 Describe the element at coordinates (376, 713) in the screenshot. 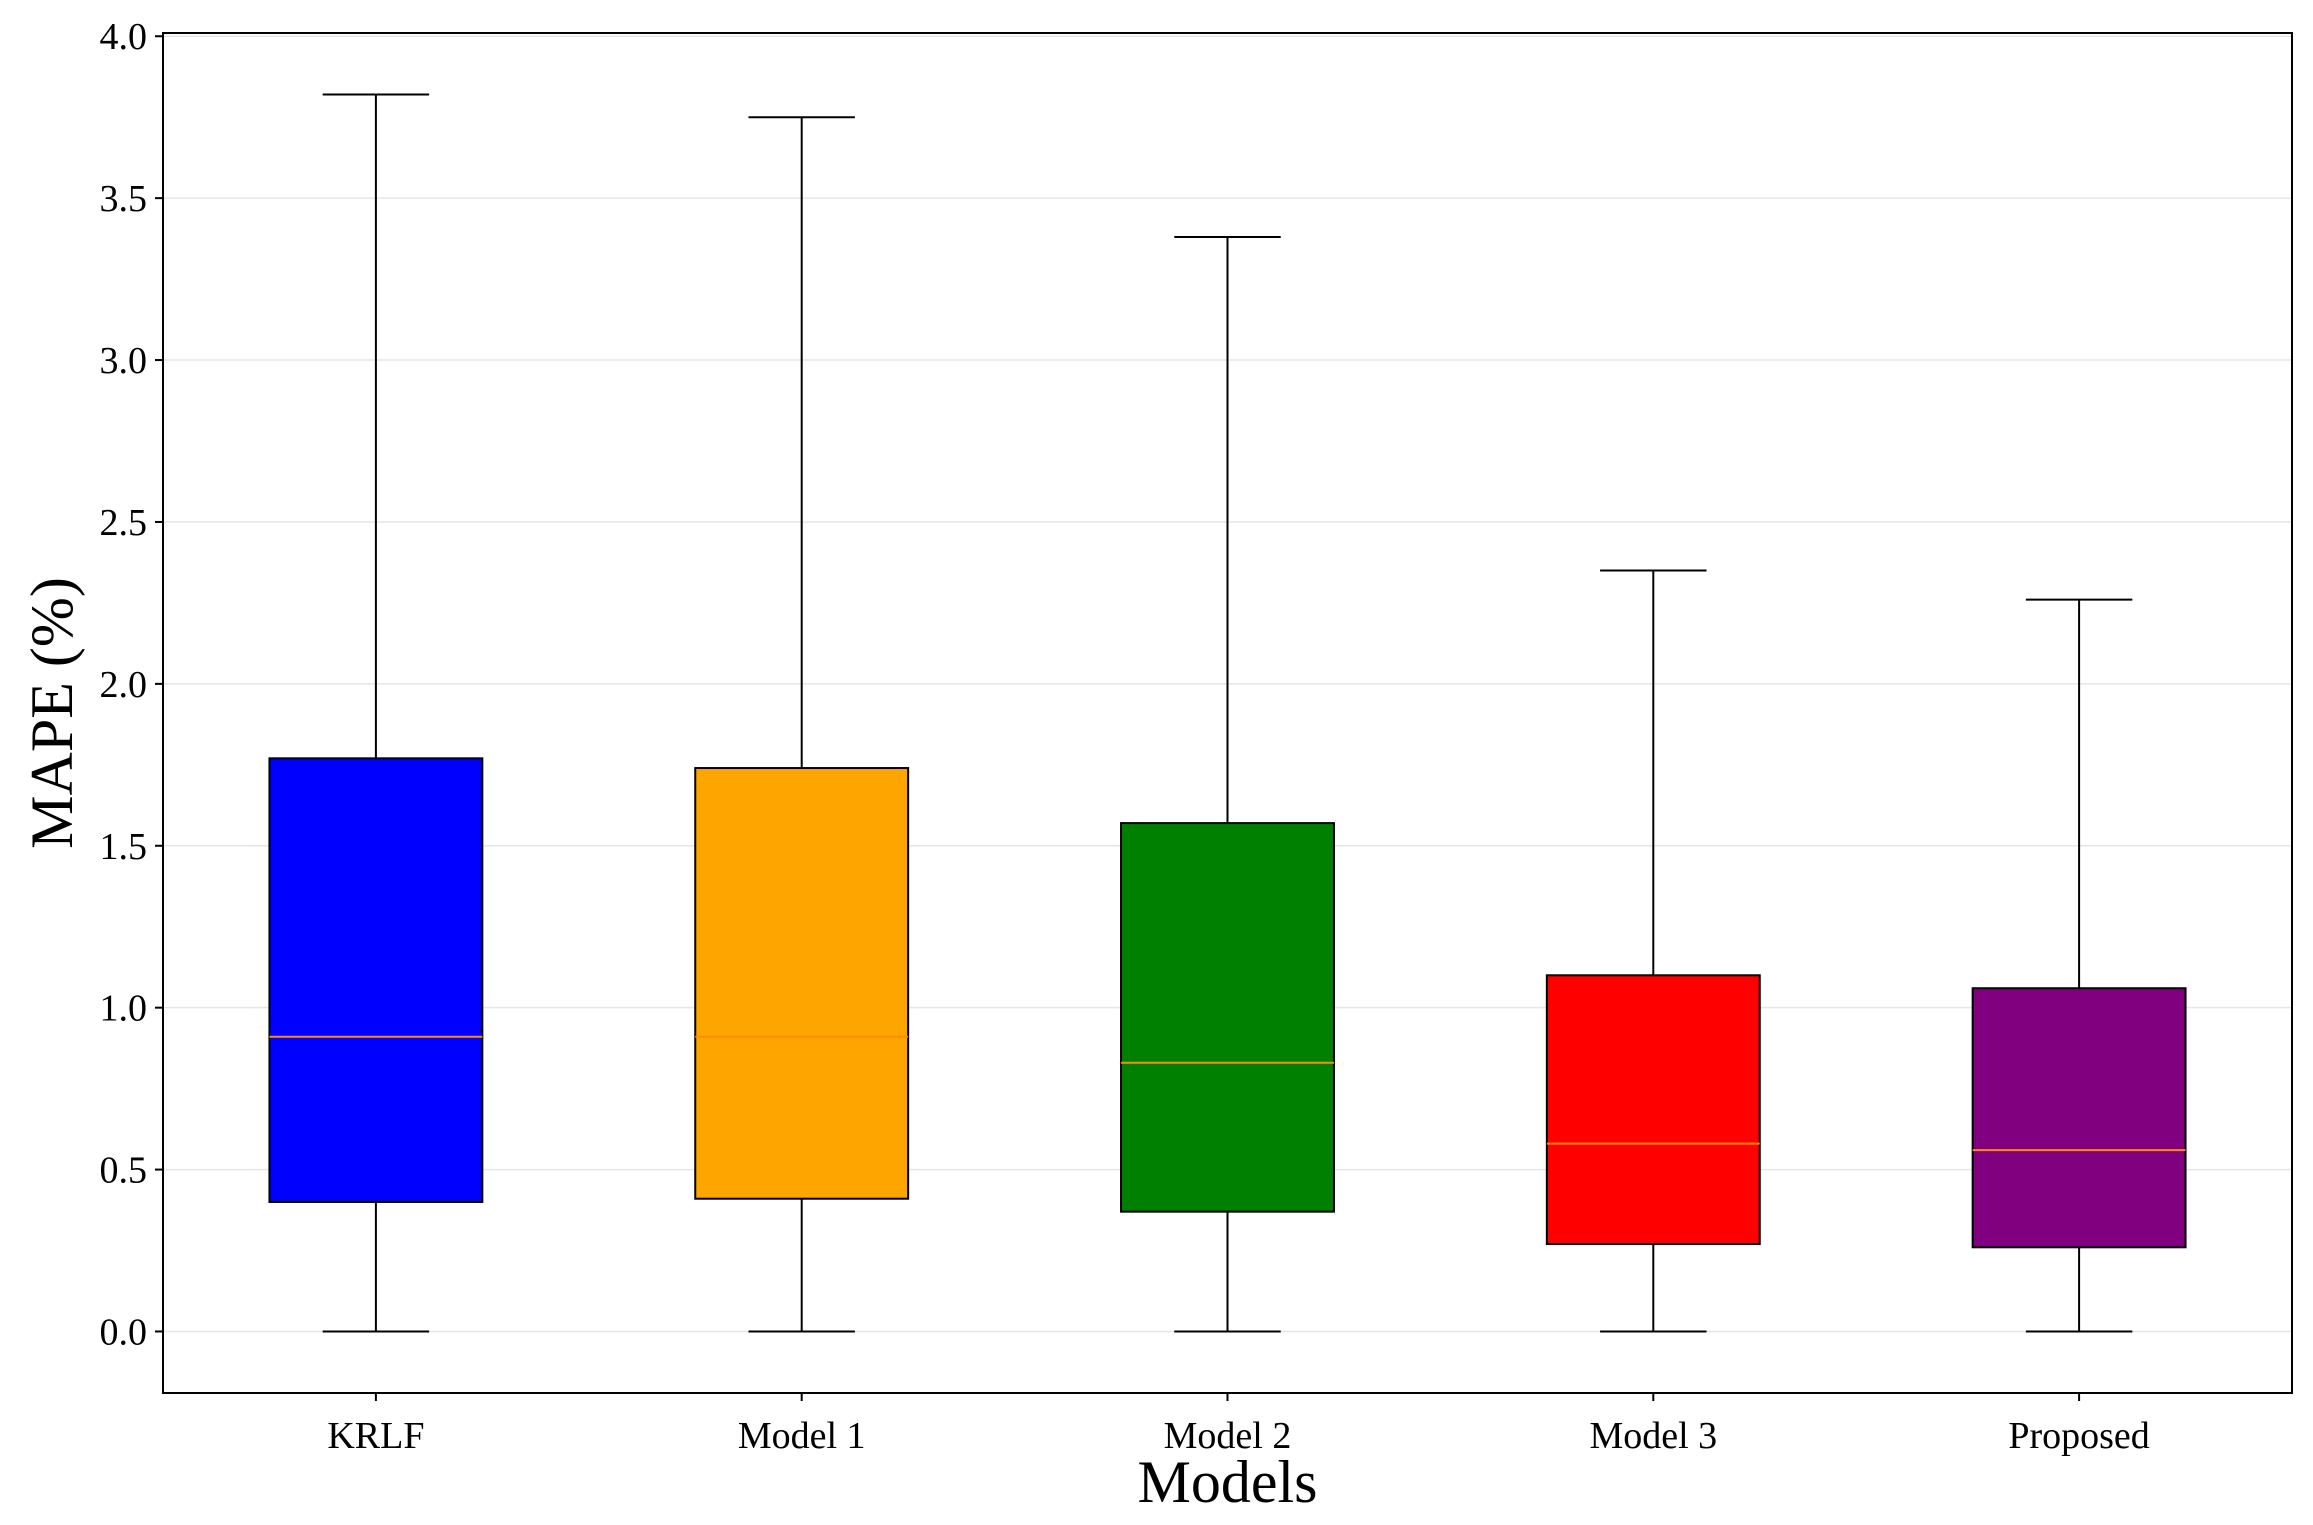

I see `box-plot-krlf` at that location.